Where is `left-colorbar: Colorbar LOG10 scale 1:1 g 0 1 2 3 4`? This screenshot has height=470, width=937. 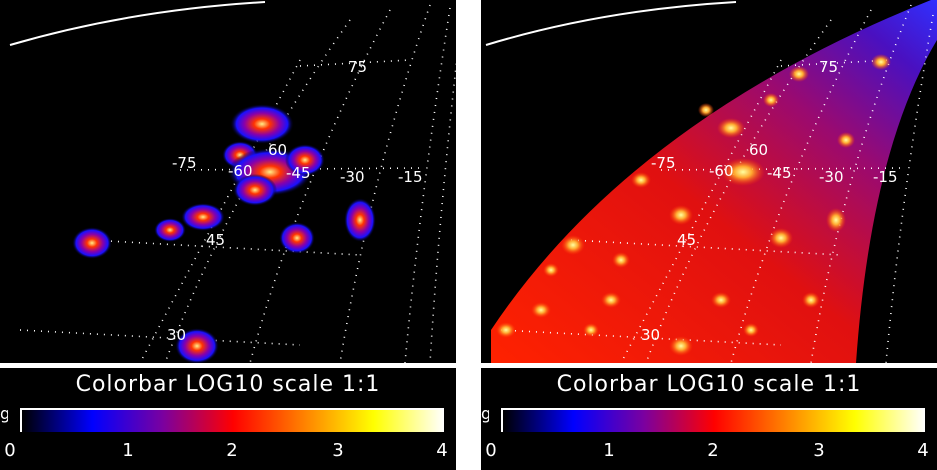 left-colorbar: Colorbar LOG10 scale 1:1 g 0 1 2 3 4 is located at coordinates (228, 419).